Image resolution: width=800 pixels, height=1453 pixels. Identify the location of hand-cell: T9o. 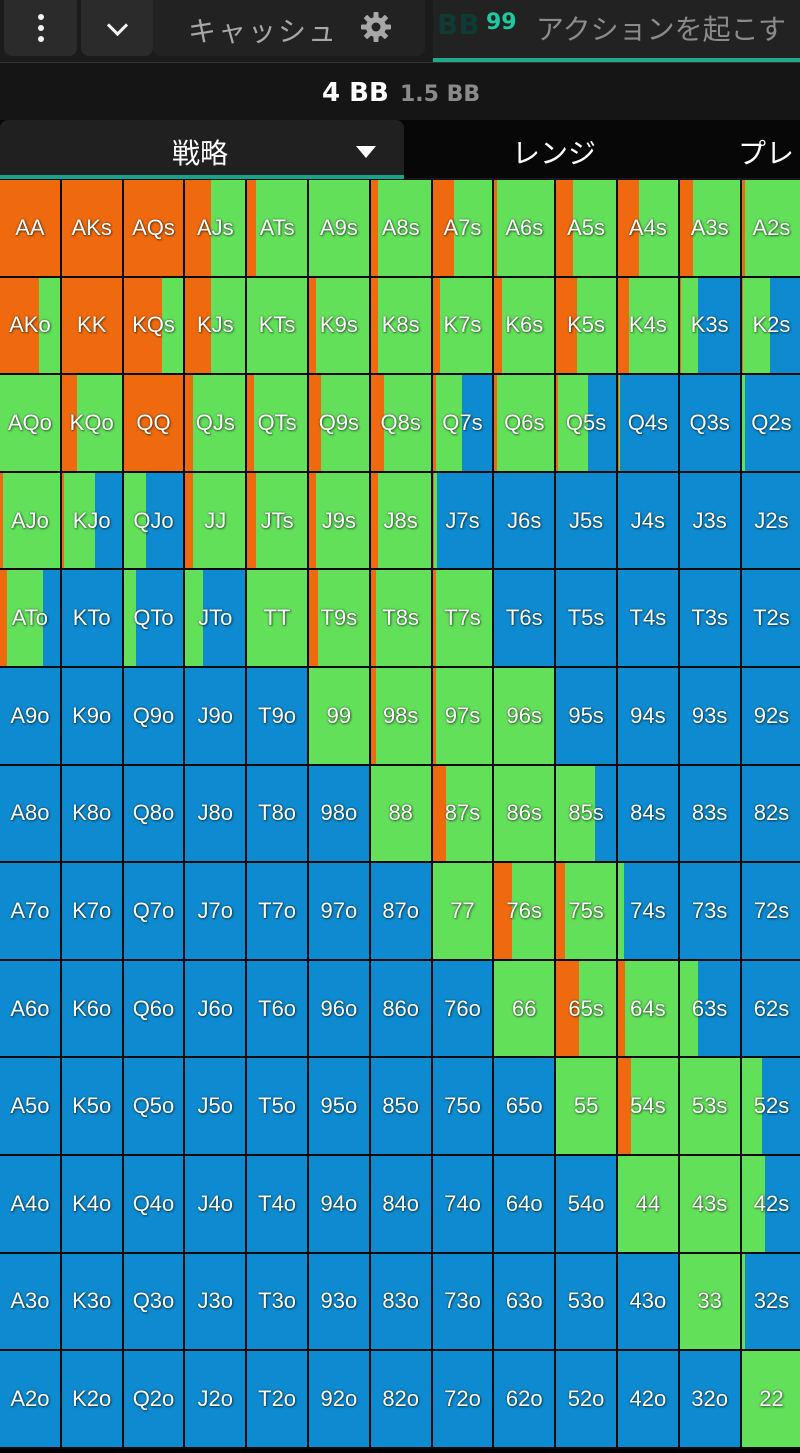
(278, 716).